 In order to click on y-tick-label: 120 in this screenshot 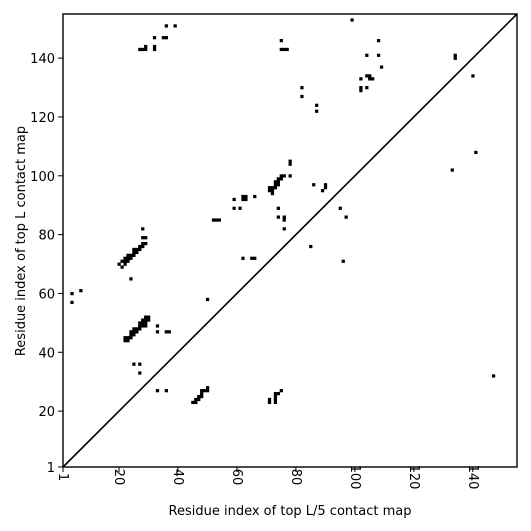, I will do `click(42, 118)`.